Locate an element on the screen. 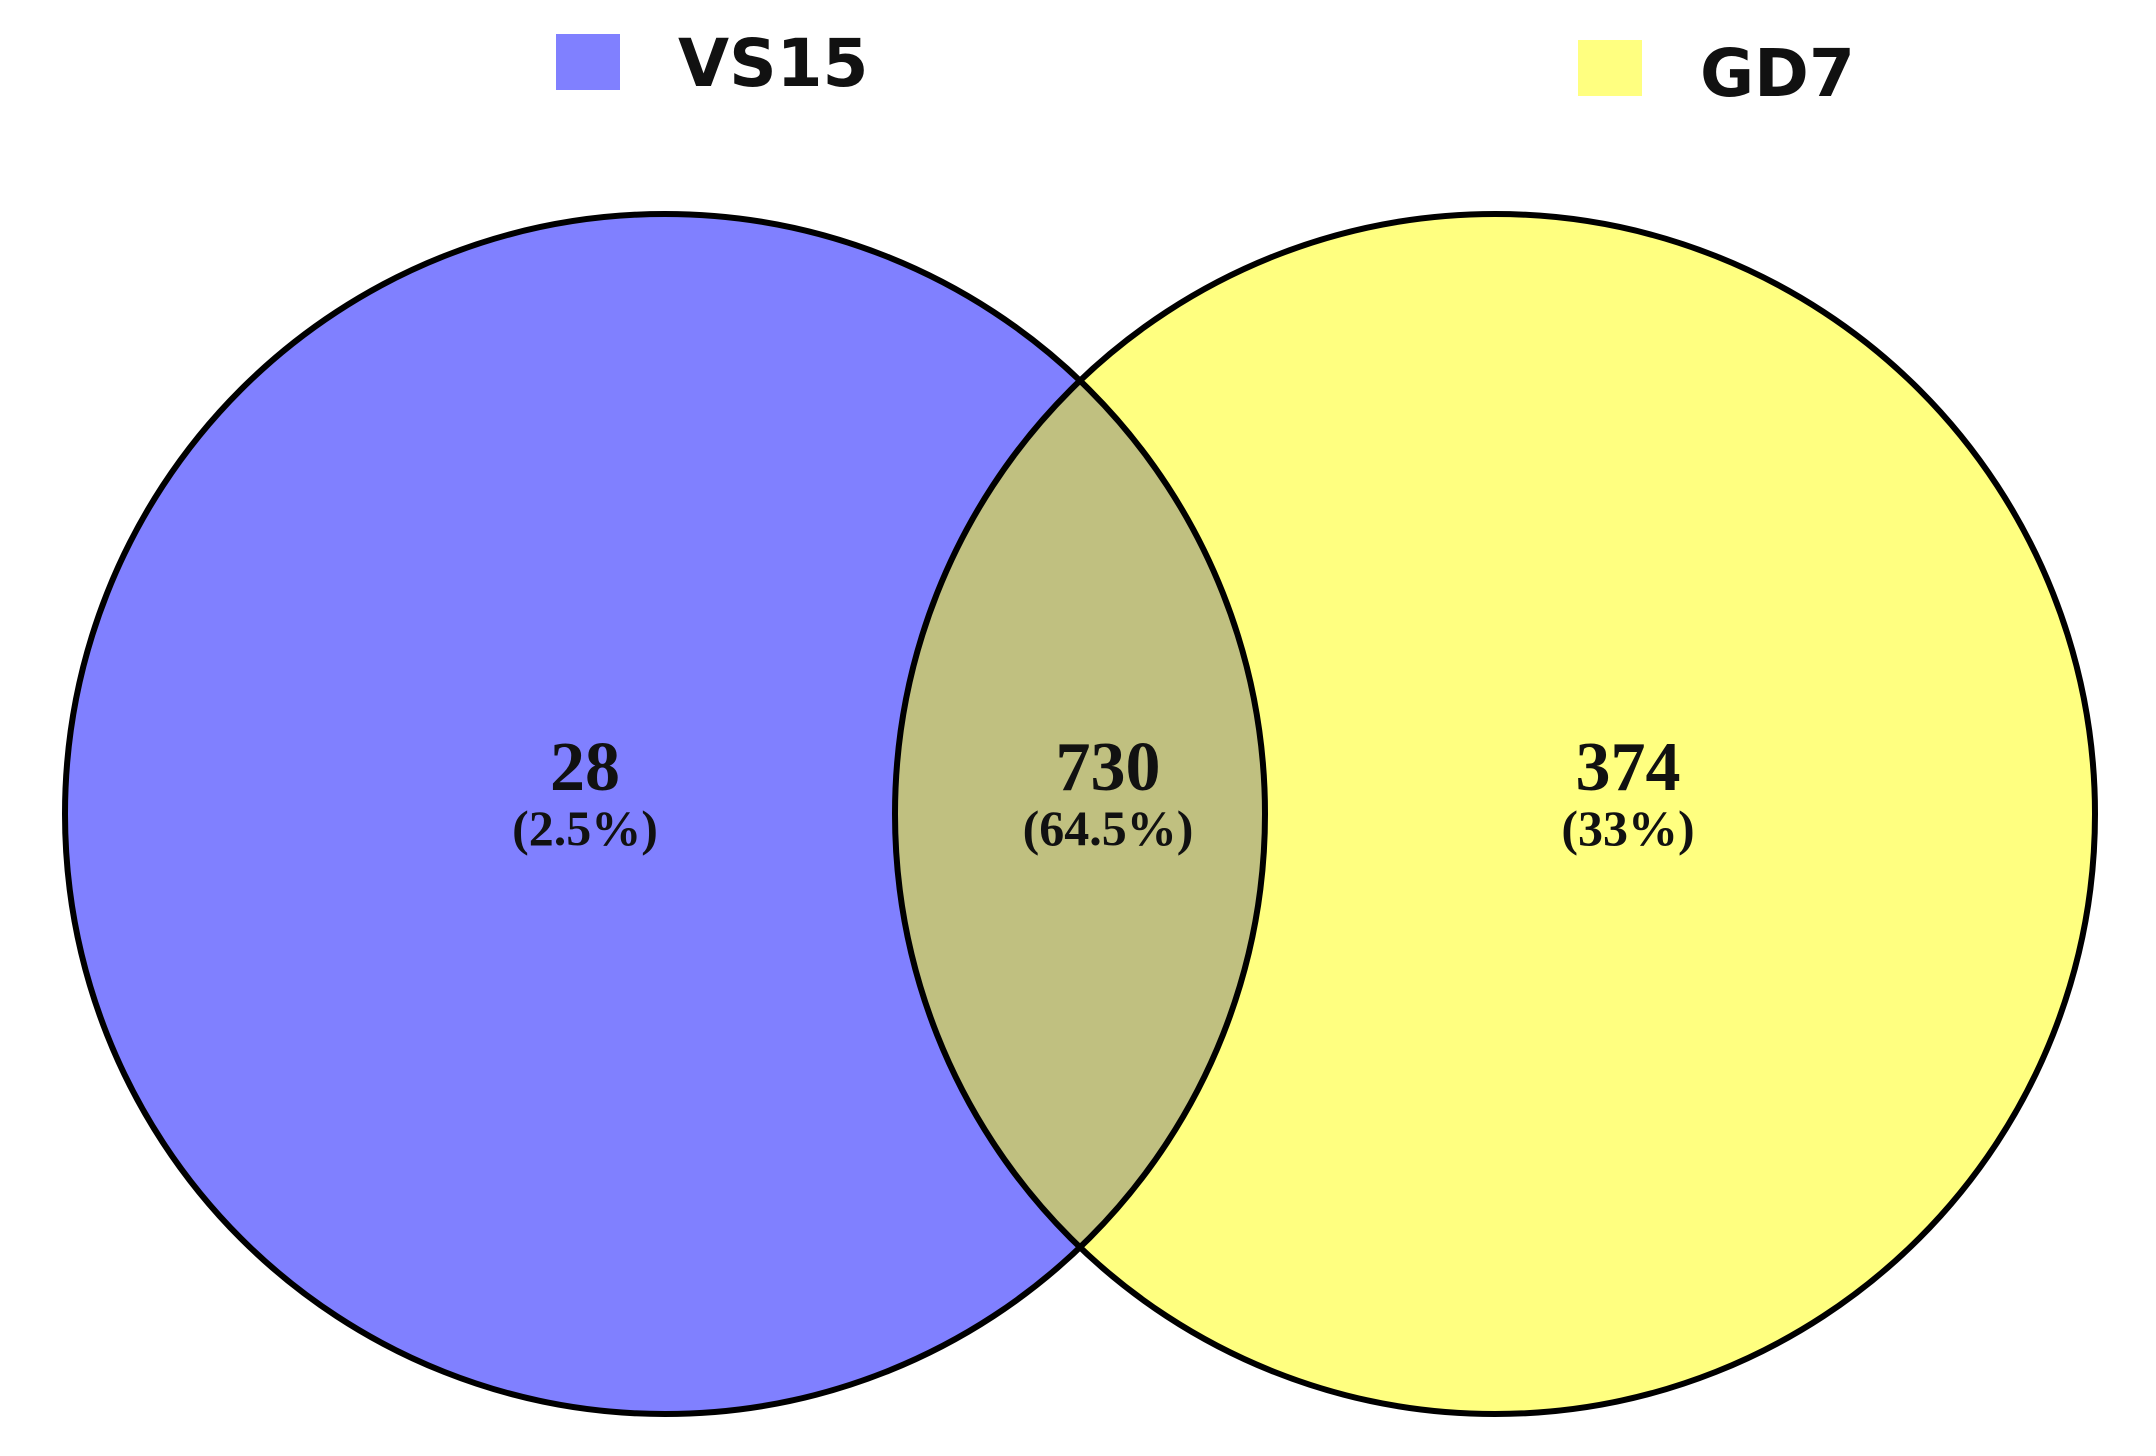 The image size is (2156, 1456). legend-label-vs15: VS15 is located at coordinates (773, 63).